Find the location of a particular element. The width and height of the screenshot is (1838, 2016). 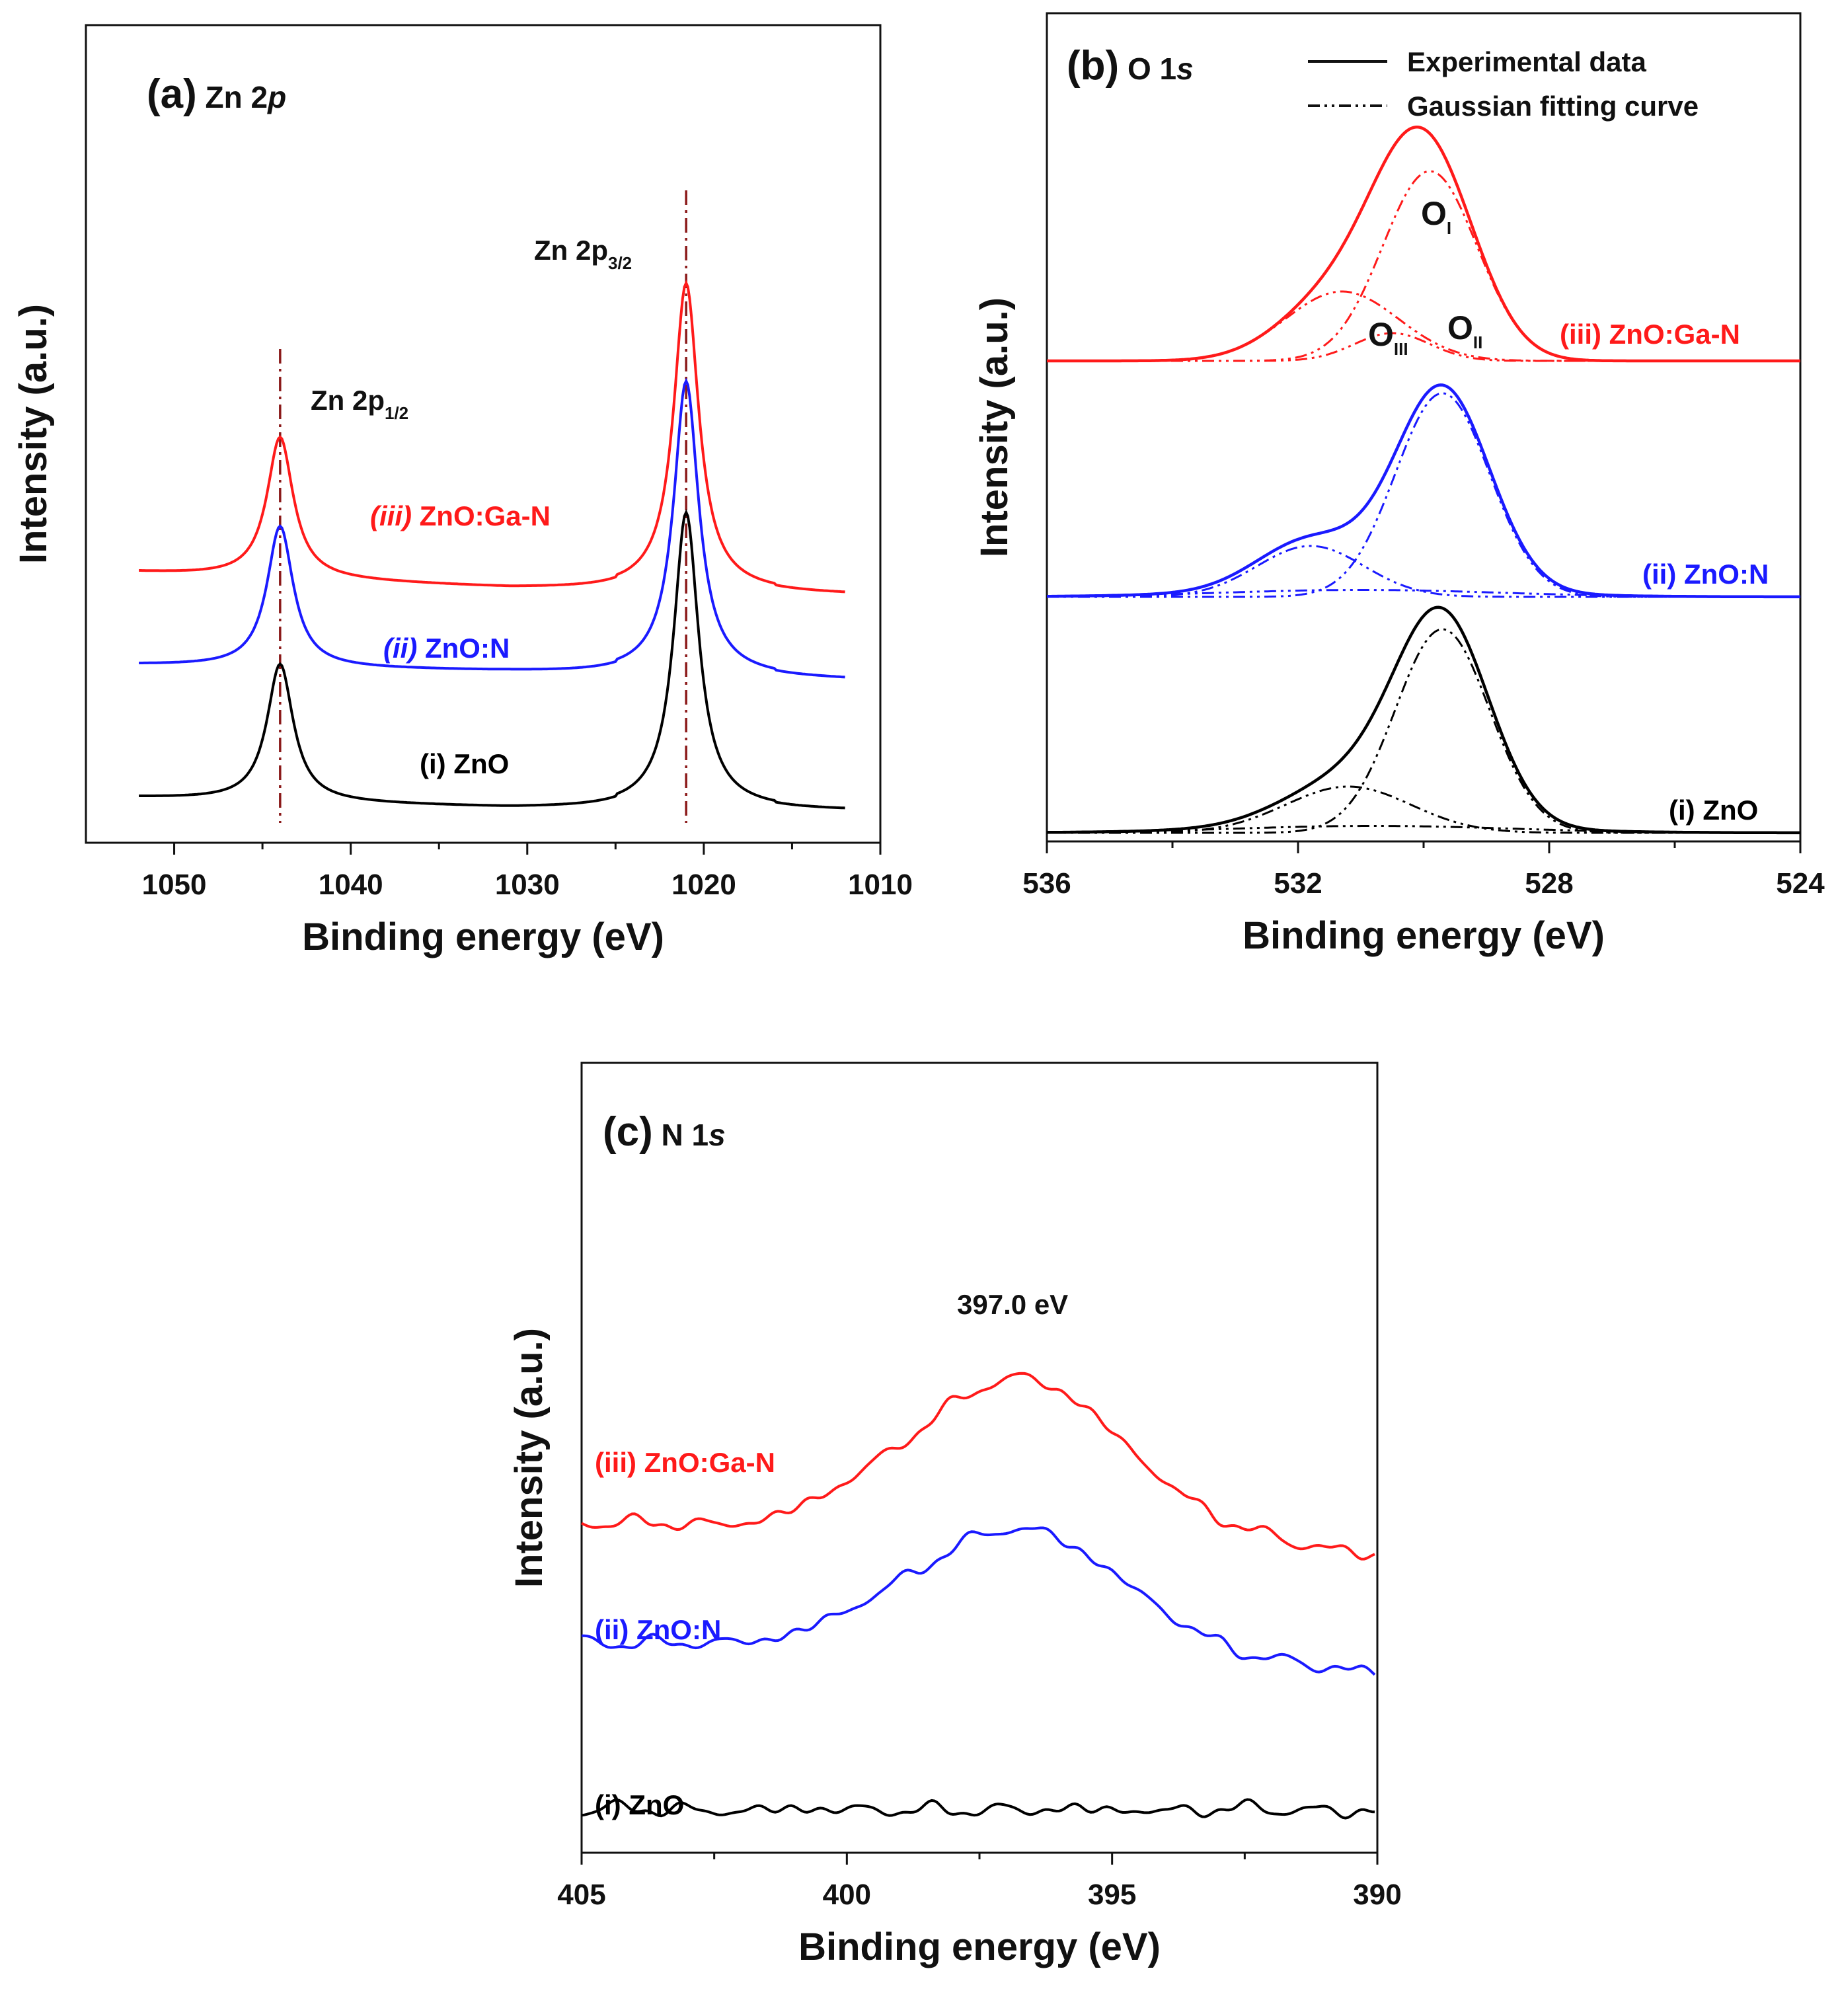

panel-a-peak-label-sub: 3/2 is located at coordinates (620, 263).